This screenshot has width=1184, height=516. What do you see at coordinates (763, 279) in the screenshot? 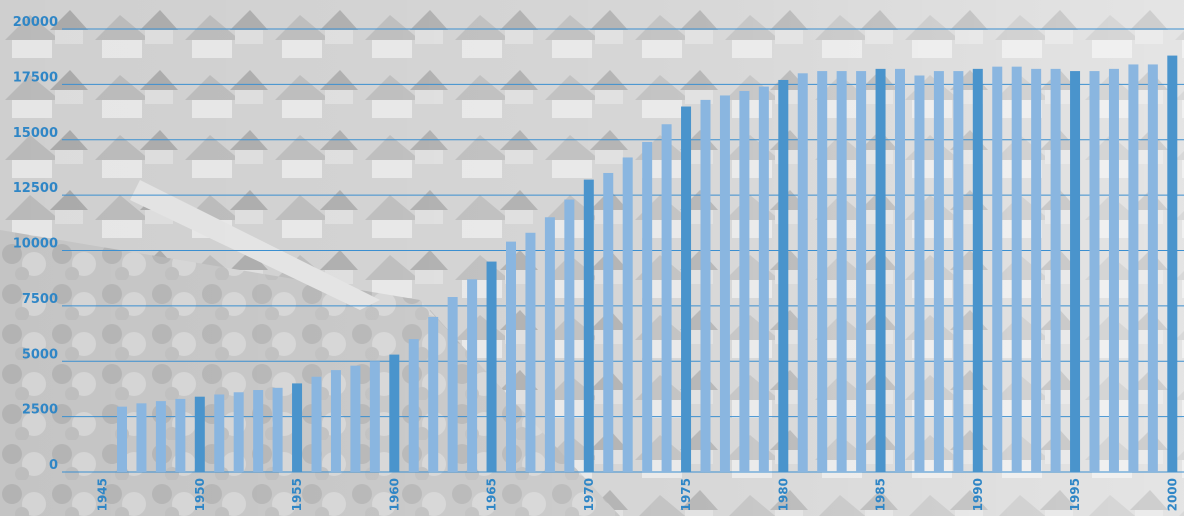
I see `bar-1979` at bounding box center [763, 279].